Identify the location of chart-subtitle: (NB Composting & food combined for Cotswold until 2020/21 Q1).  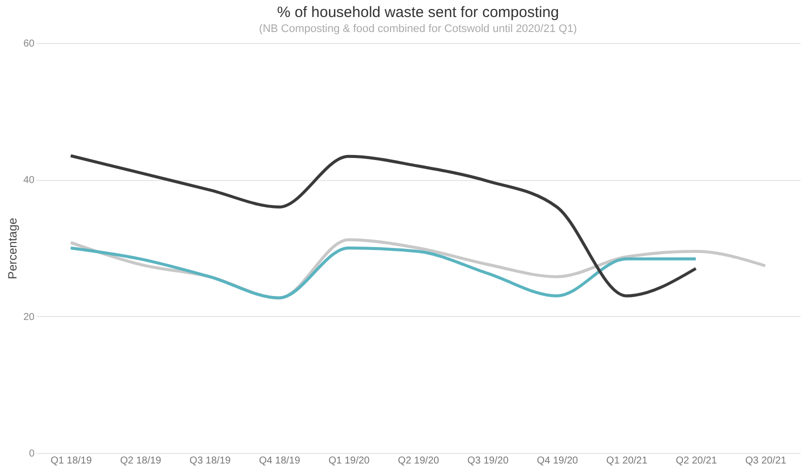
(418, 29).